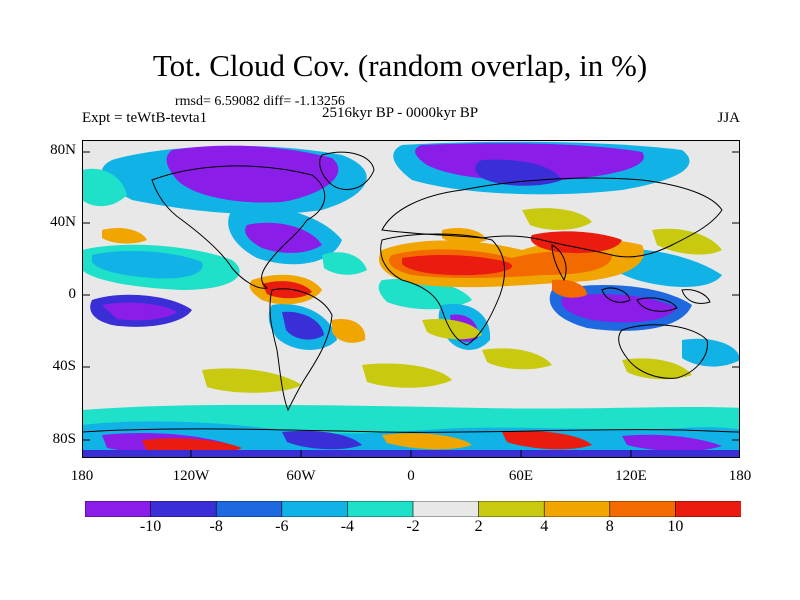 Image resolution: width=800 pixels, height=600 pixels. I want to click on colorbar-label: -6, so click(282, 526).